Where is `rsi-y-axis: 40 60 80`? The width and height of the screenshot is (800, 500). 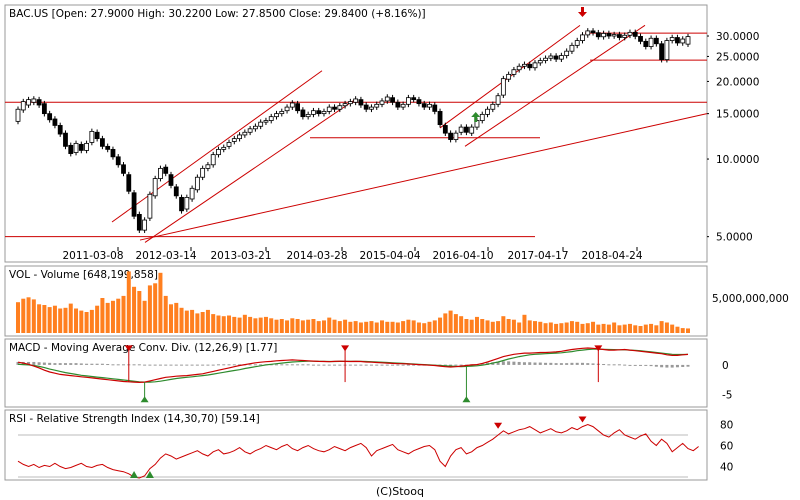 rsi-y-axis: 40 60 80 is located at coordinates (726, 446).